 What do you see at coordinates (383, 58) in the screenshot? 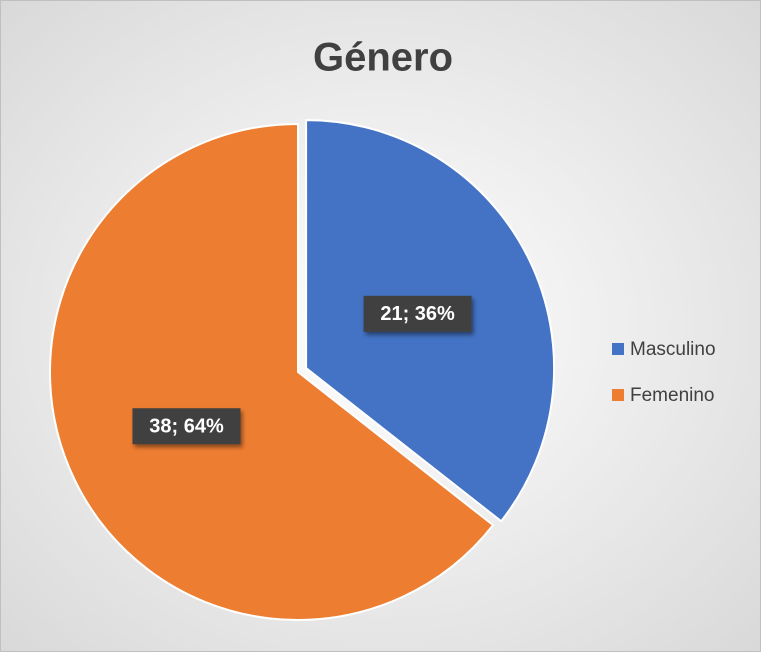
I see `chart-title: Género` at bounding box center [383, 58].